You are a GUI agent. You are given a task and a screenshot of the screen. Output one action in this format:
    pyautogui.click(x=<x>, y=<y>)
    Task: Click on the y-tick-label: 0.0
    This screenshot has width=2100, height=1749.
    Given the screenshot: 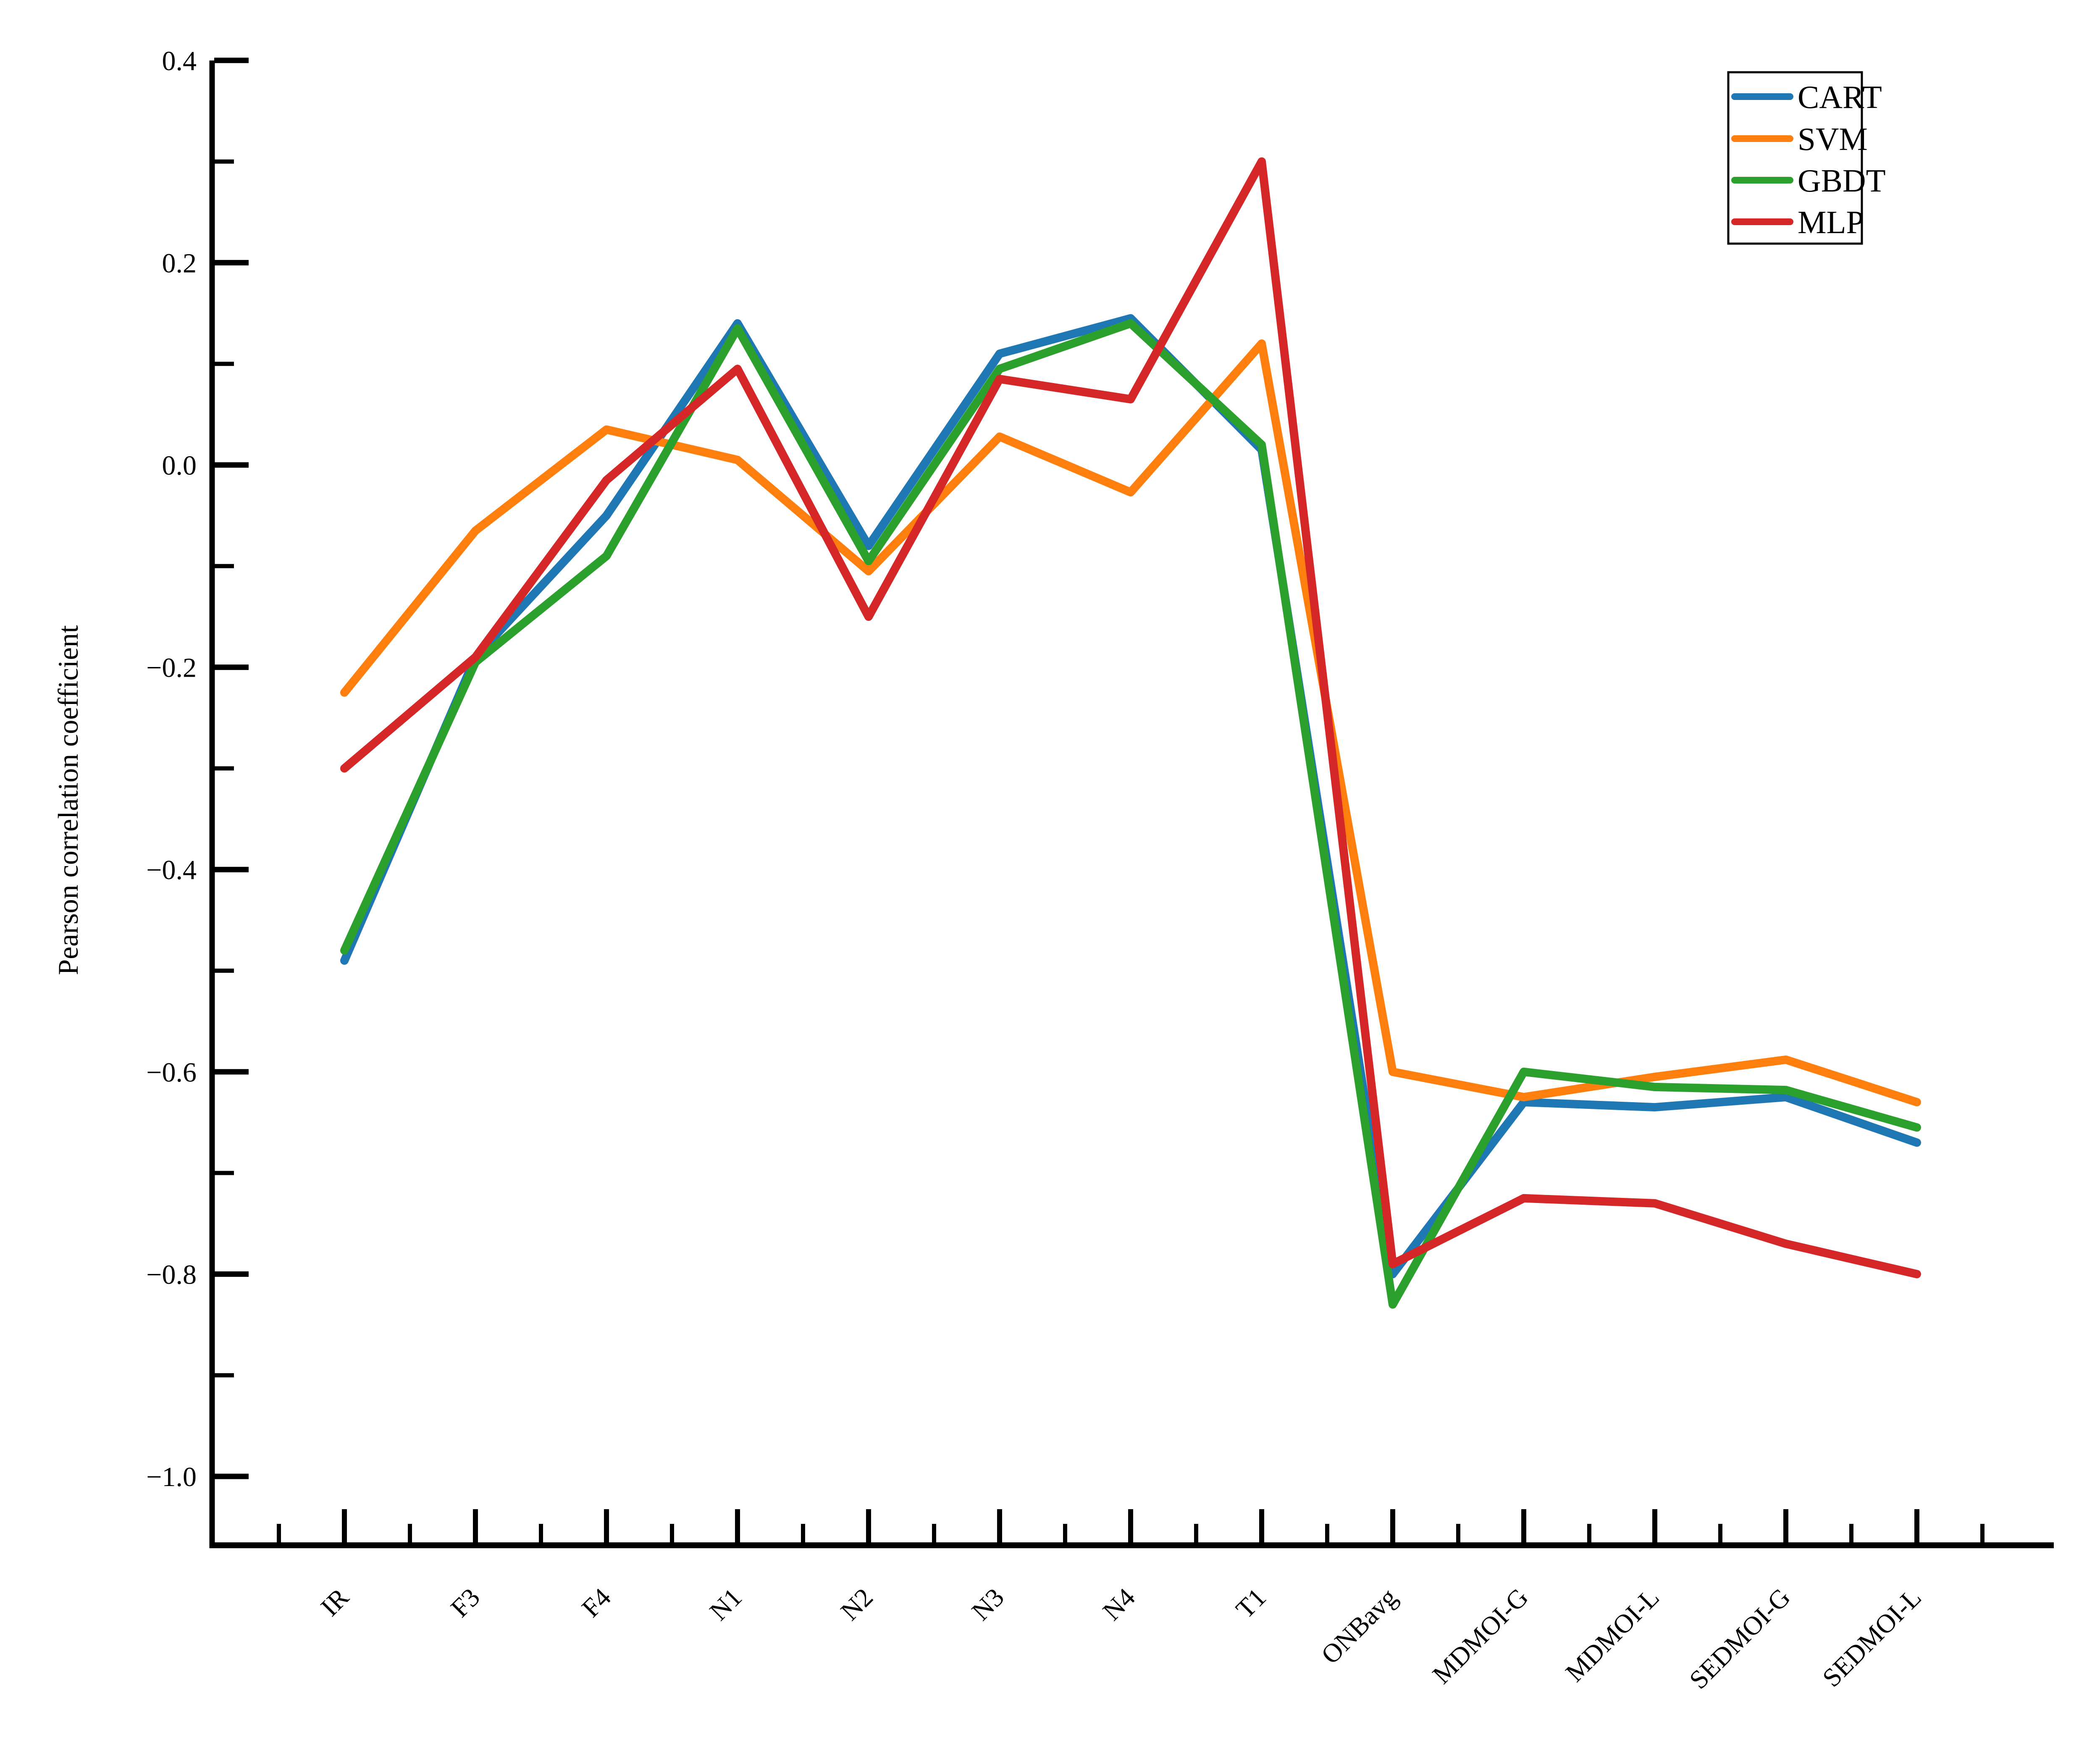 What is the action you would take?
    pyautogui.click(x=179, y=465)
    